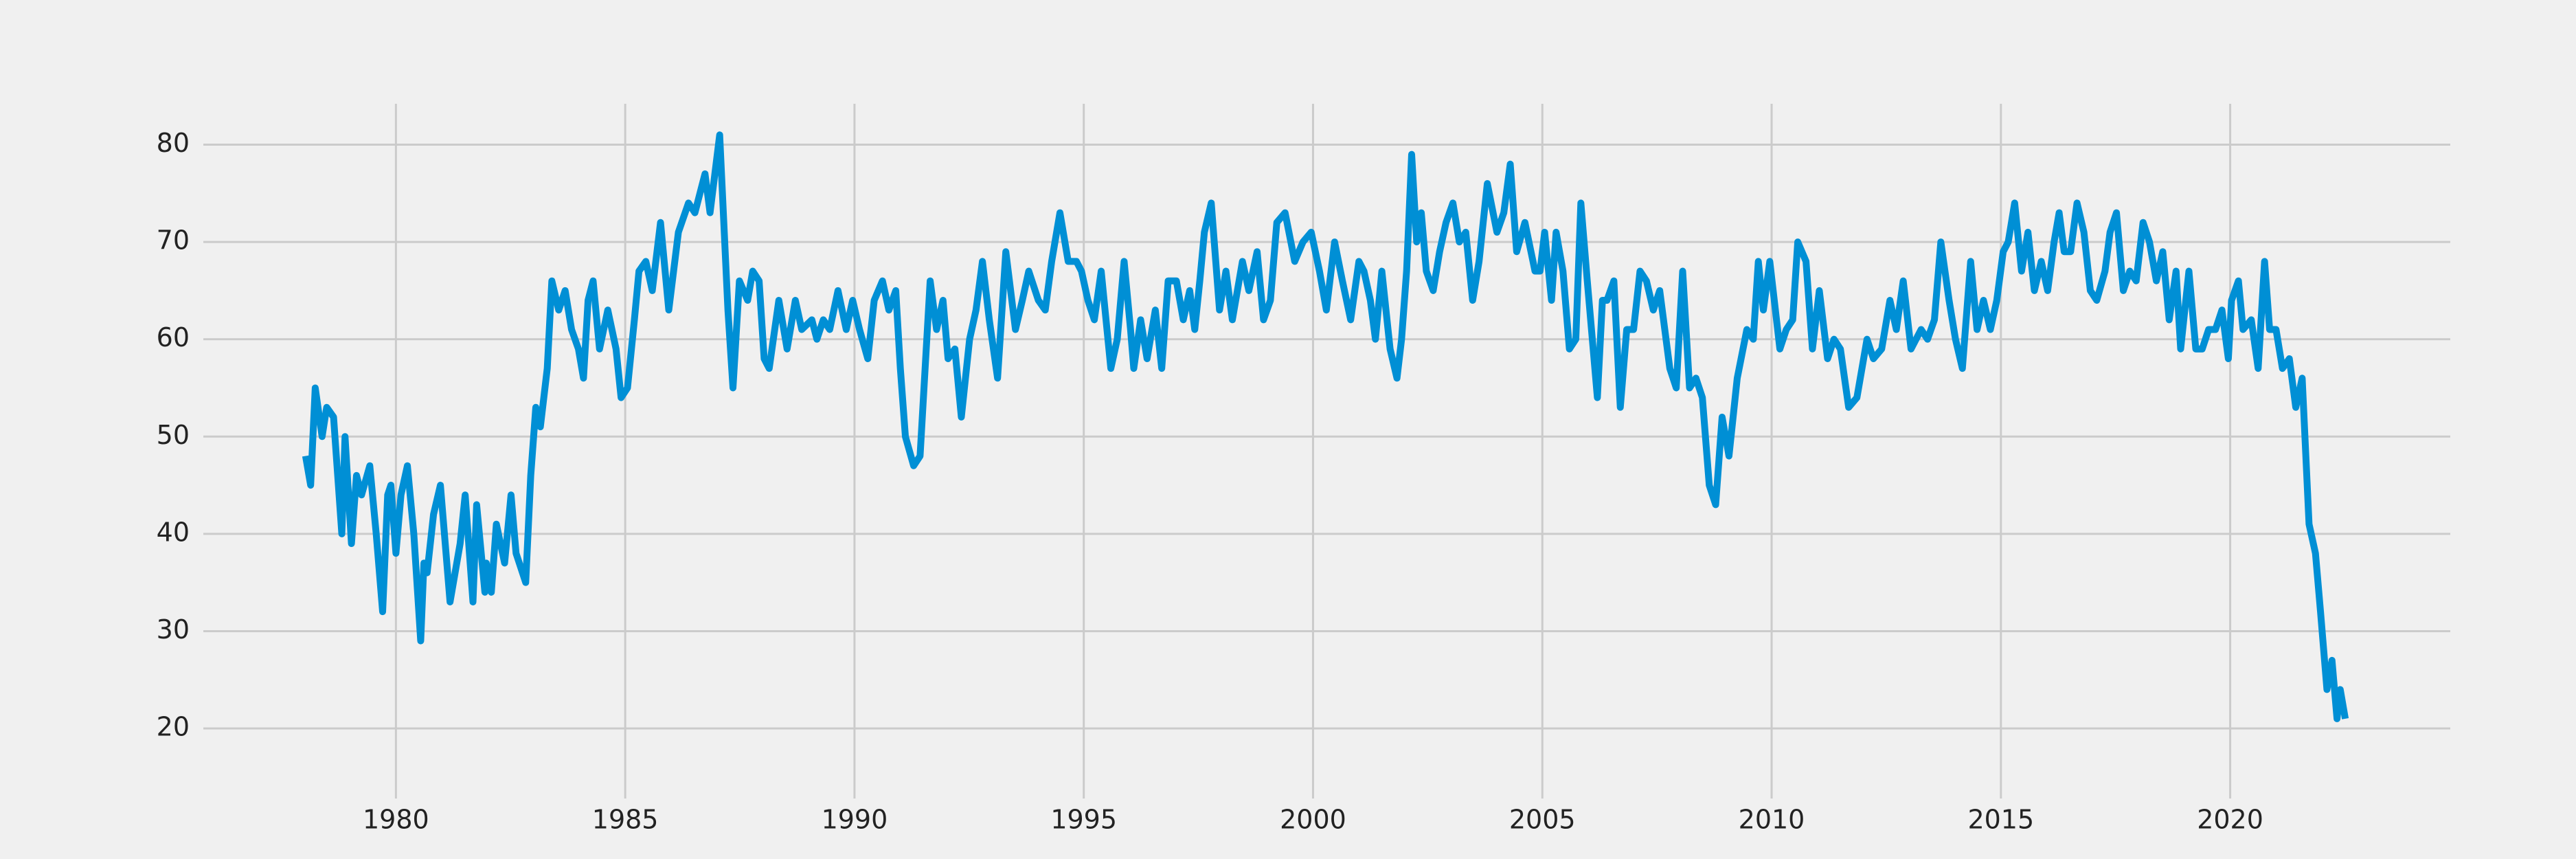  Describe the element at coordinates (1083, 820) in the screenshot. I see `x-tick-label: 1995` at that location.